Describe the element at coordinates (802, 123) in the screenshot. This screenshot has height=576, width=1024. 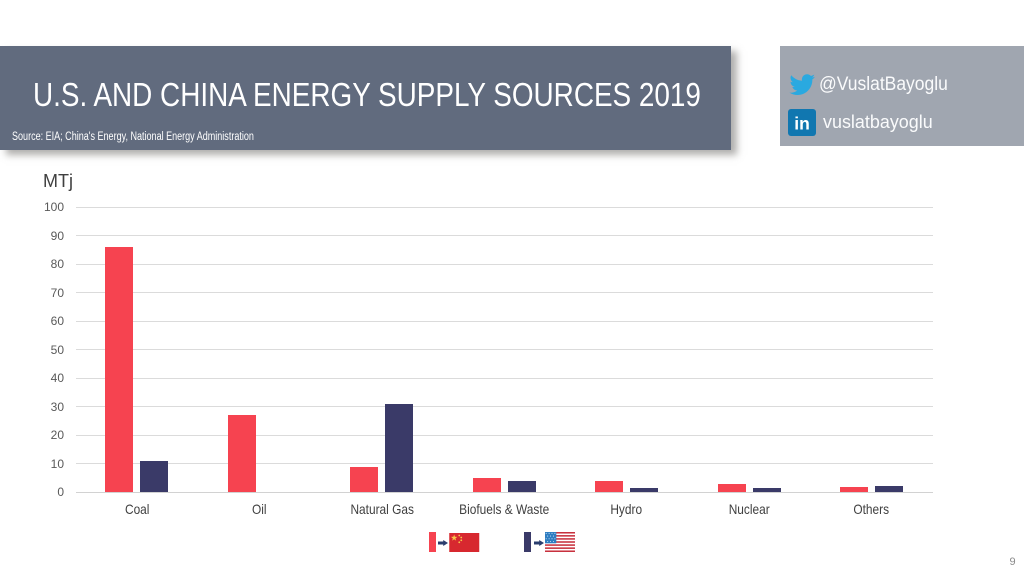
I see `svg-text: in` at that location.